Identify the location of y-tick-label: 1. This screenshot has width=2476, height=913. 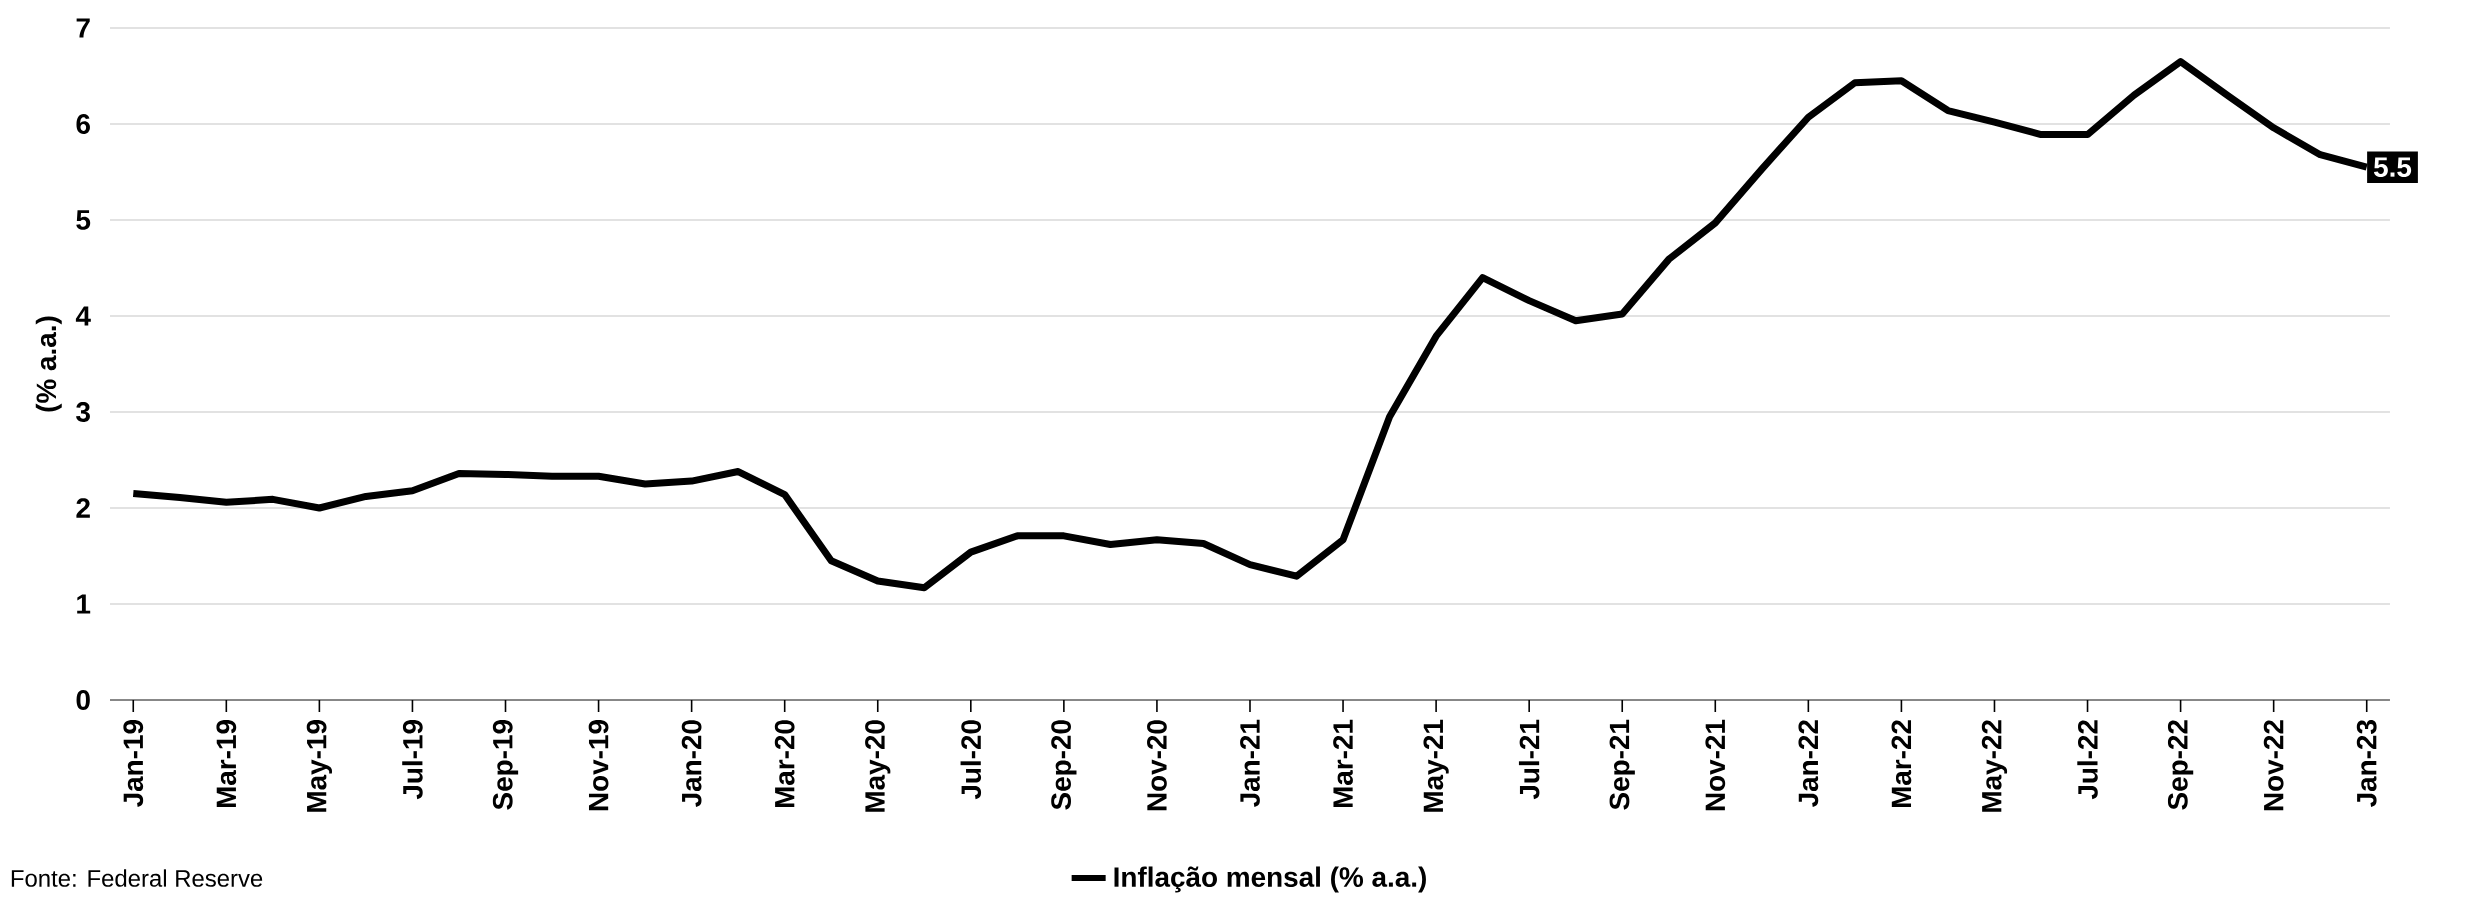
(84, 604).